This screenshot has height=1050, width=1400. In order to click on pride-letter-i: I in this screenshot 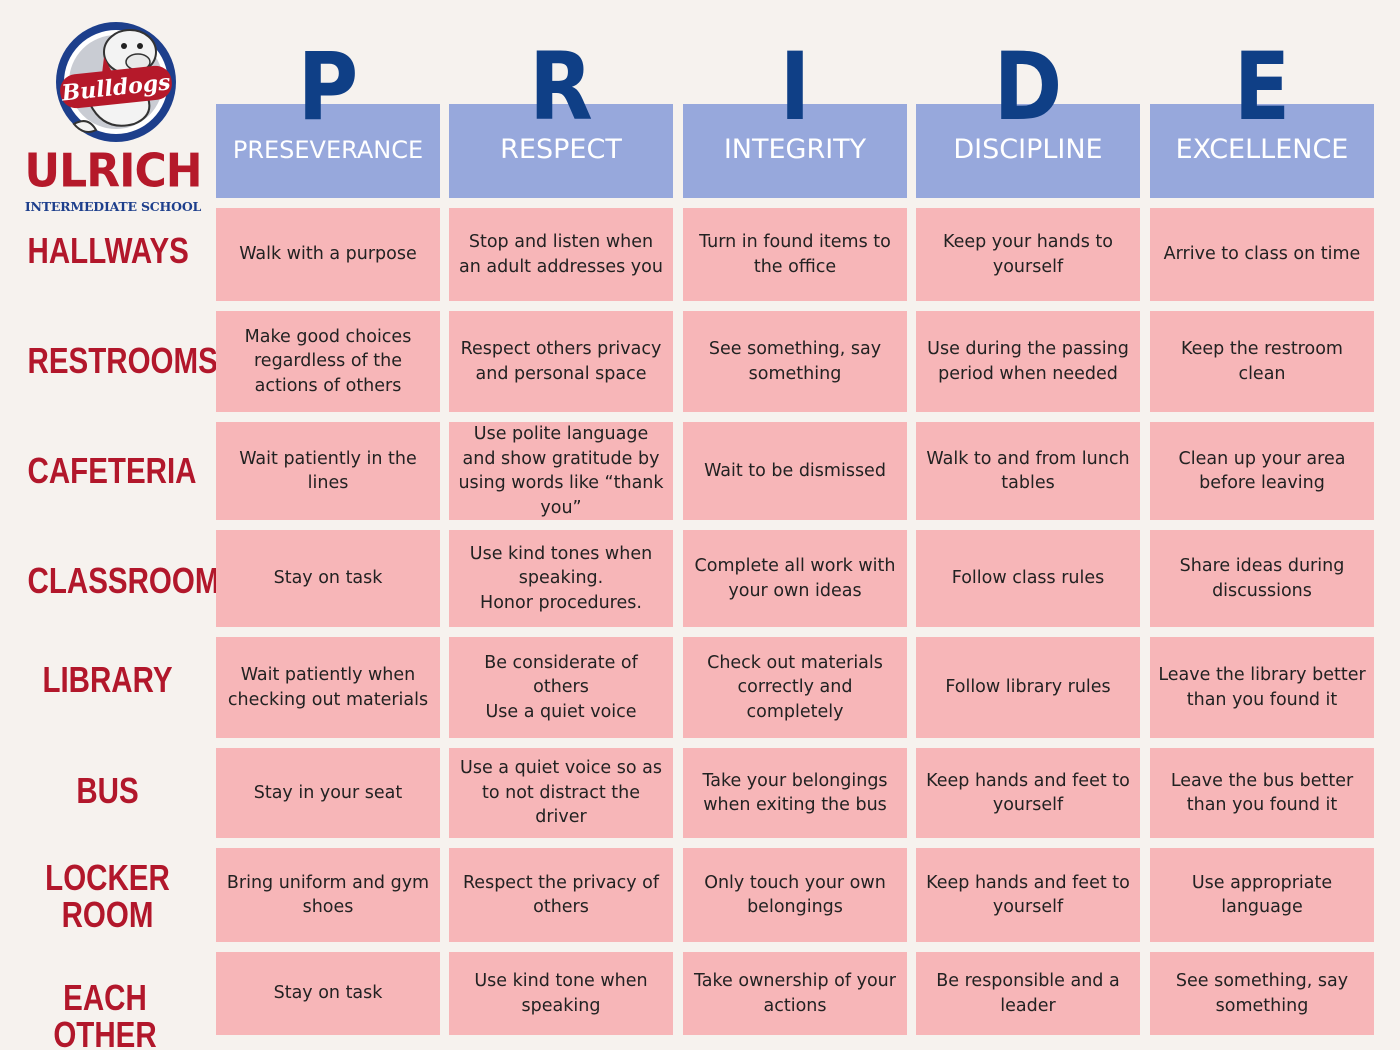, I will do `click(795, 87)`.